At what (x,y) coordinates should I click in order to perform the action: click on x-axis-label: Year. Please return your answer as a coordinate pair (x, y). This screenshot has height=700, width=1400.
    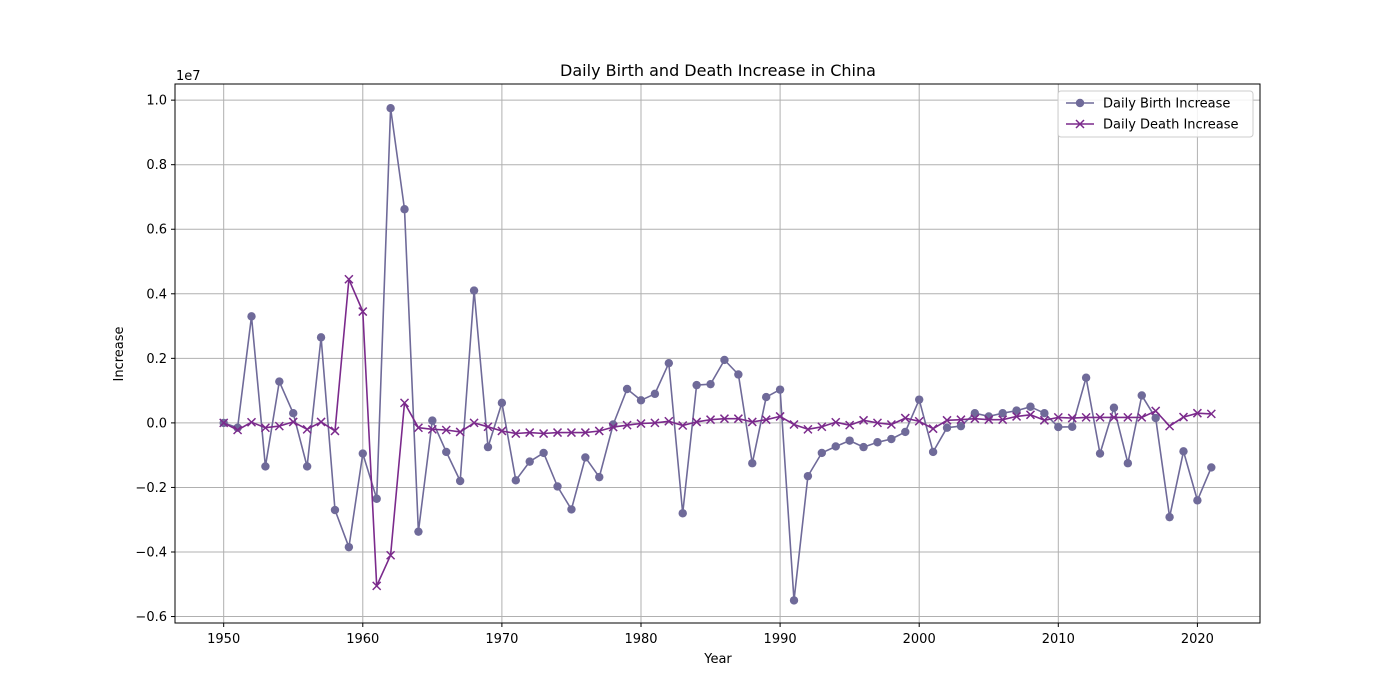
    Looking at the image, I should click on (717, 659).